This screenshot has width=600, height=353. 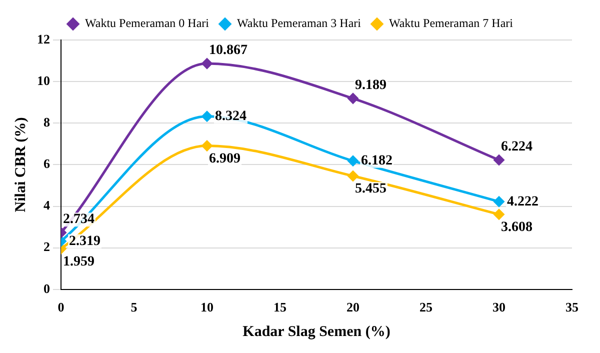 I want to click on data-label: 6.182, so click(x=376, y=161).